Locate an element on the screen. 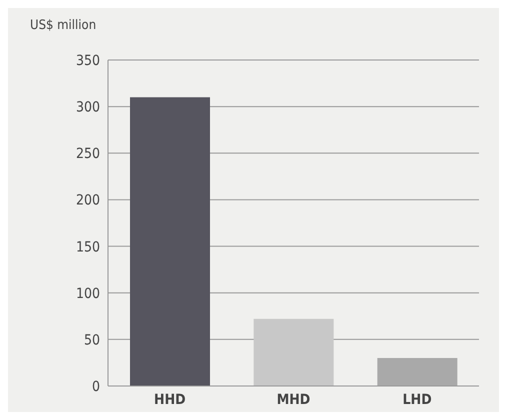  y-tick-label: 350 is located at coordinates (88, 60).